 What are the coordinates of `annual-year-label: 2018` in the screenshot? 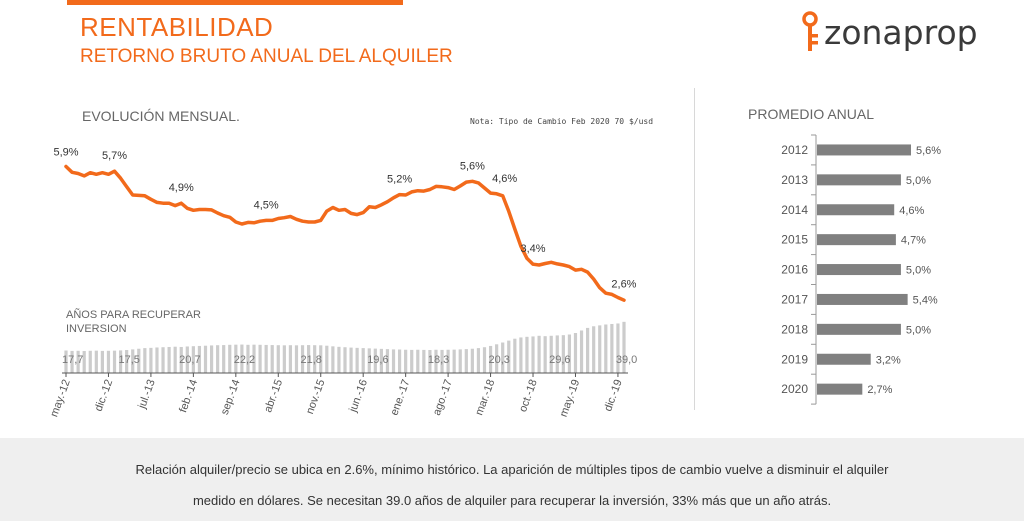 It's located at (794, 329).